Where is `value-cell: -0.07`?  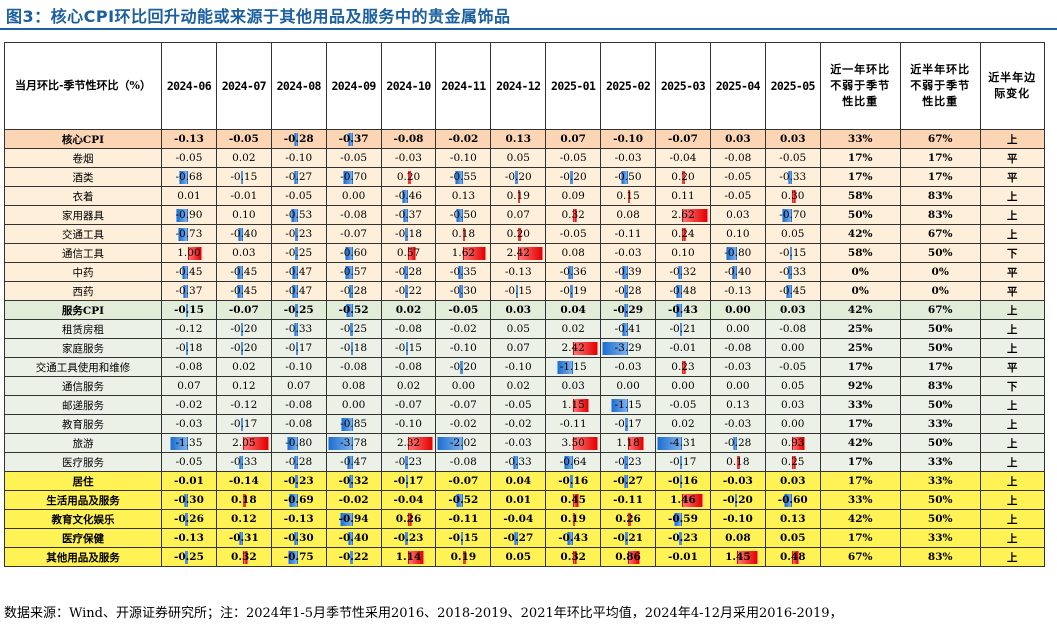 value-cell: -0.07 is located at coordinates (463, 481).